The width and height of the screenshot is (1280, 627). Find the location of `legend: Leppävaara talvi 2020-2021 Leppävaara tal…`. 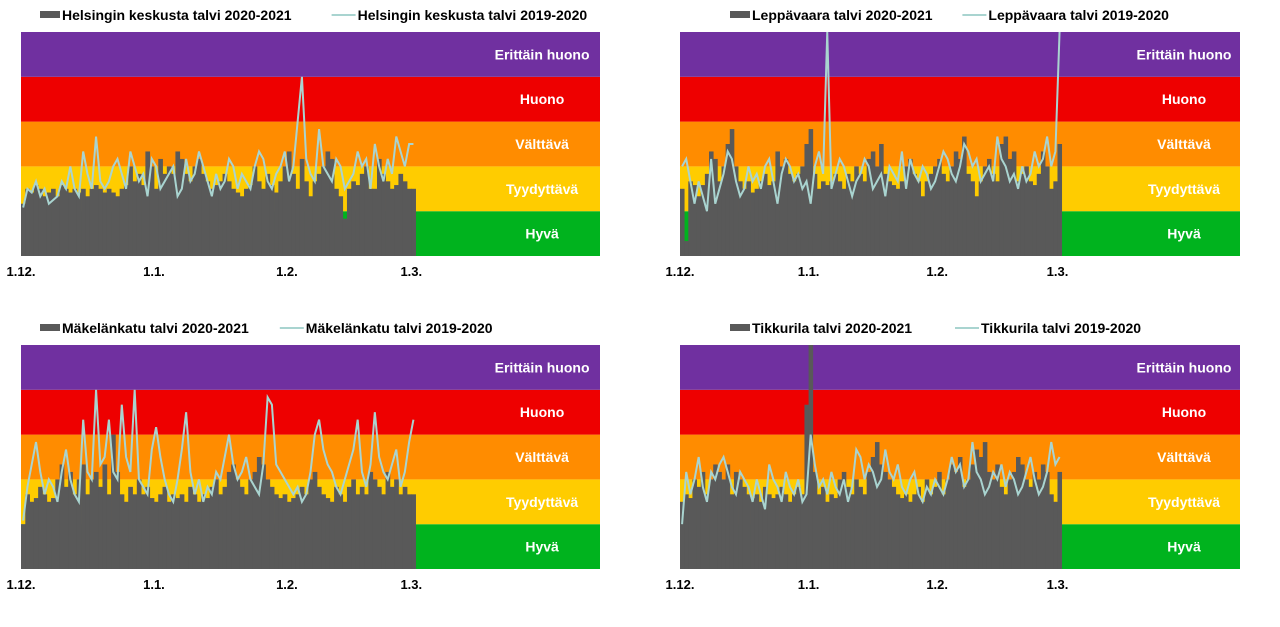

legend: Leppävaara talvi 2020-2021 Leppävaara tal… is located at coordinates (949, 15).